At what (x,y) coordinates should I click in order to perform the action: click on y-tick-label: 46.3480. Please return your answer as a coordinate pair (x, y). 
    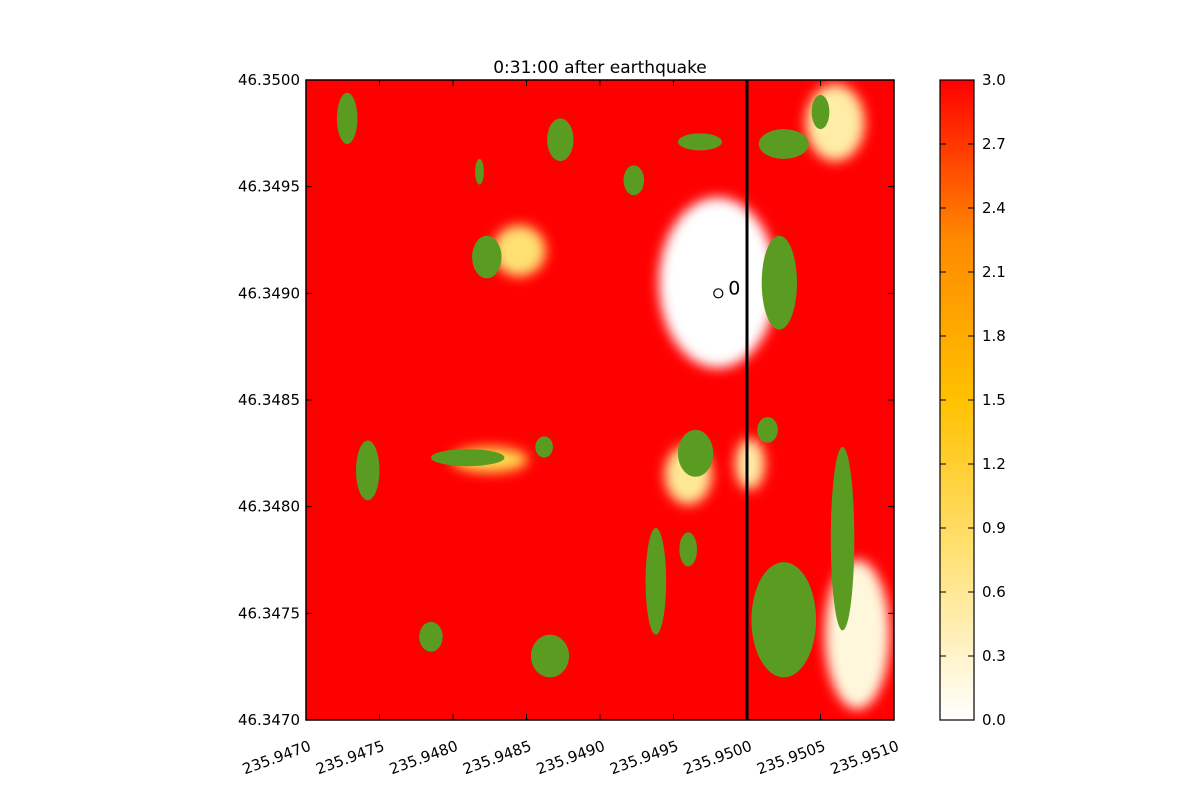
    Looking at the image, I should click on (269, 507).